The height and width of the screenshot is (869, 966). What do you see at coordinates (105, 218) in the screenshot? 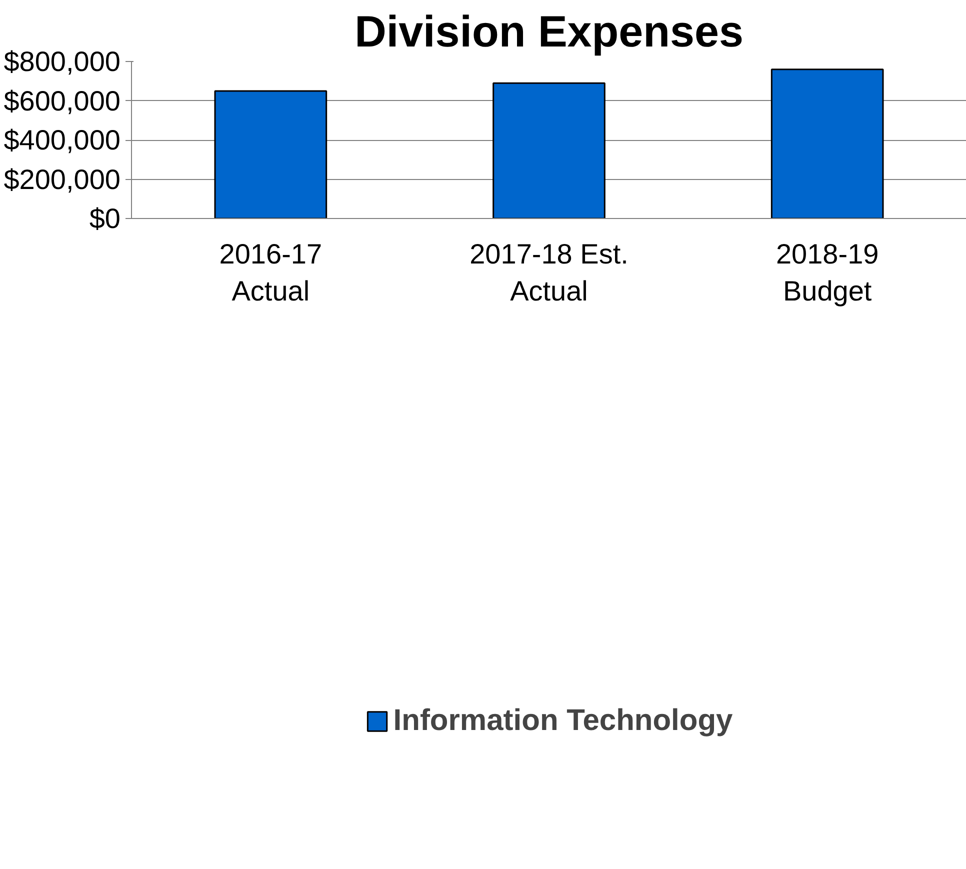
I see `y-tick-label: $0` at bounding box center [105, 218].